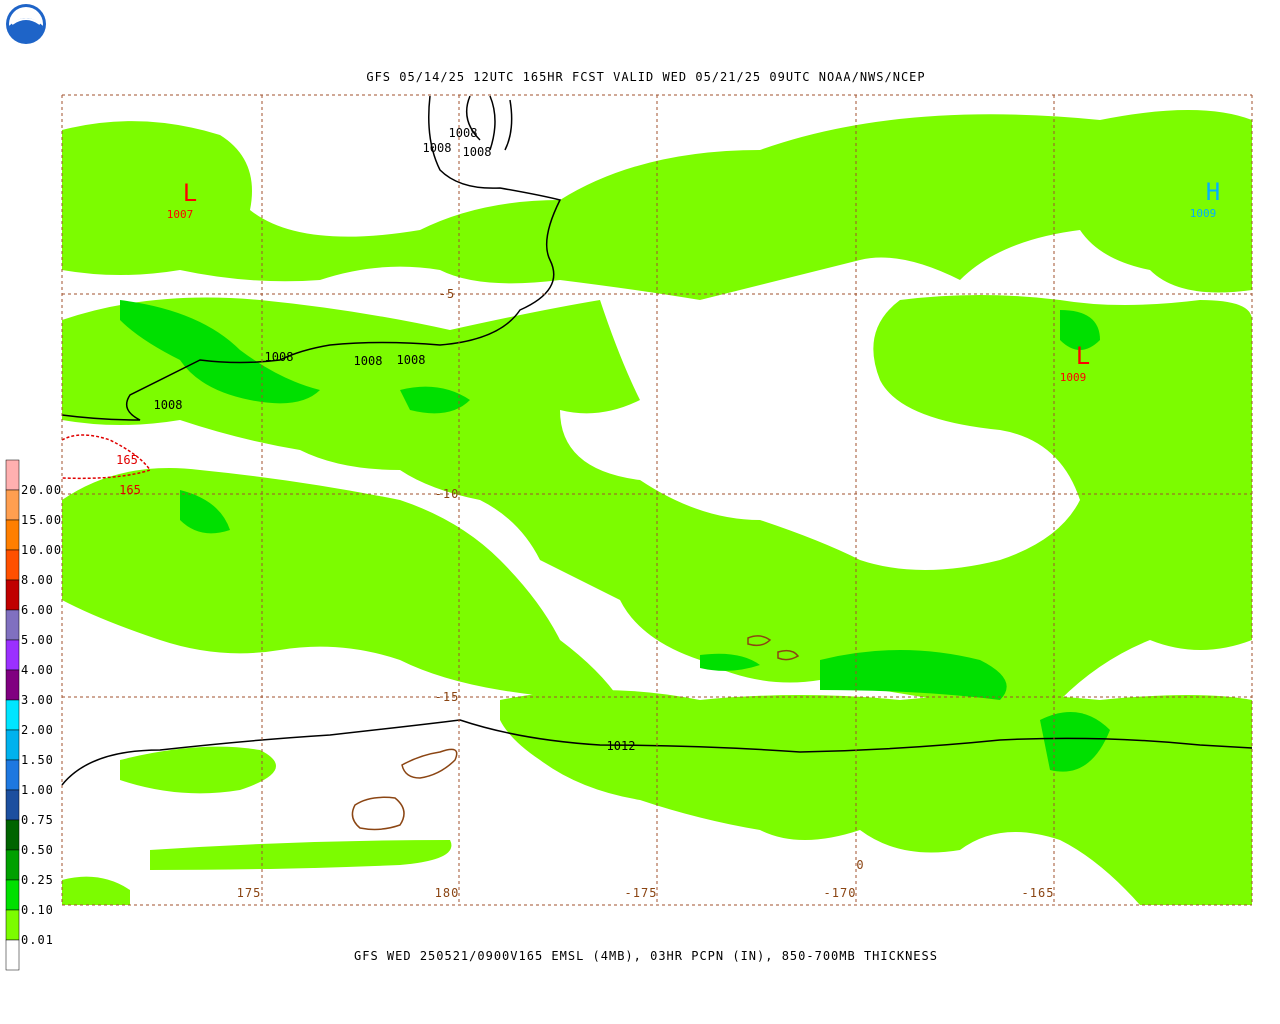 Image resolution: width=1280 pixels, height=1024 pixels. Describe the element at coordinates (37, 670) in the screenshot. I see `legend-label: 4.00` at that location.